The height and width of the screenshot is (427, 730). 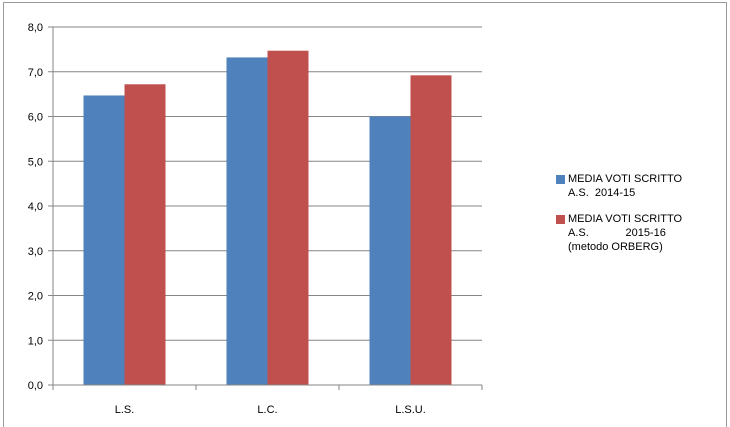 I want to click on y-tick-label: 3,0, so click(x=35, y=252).